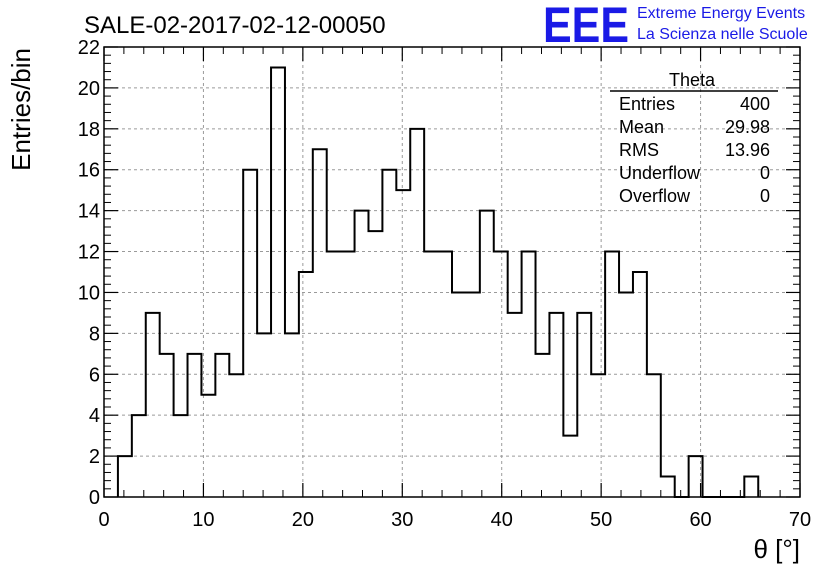  Describe the element at coordinates (89, 253) in the screenshot. I see `y-tick-label: 12` at that location.